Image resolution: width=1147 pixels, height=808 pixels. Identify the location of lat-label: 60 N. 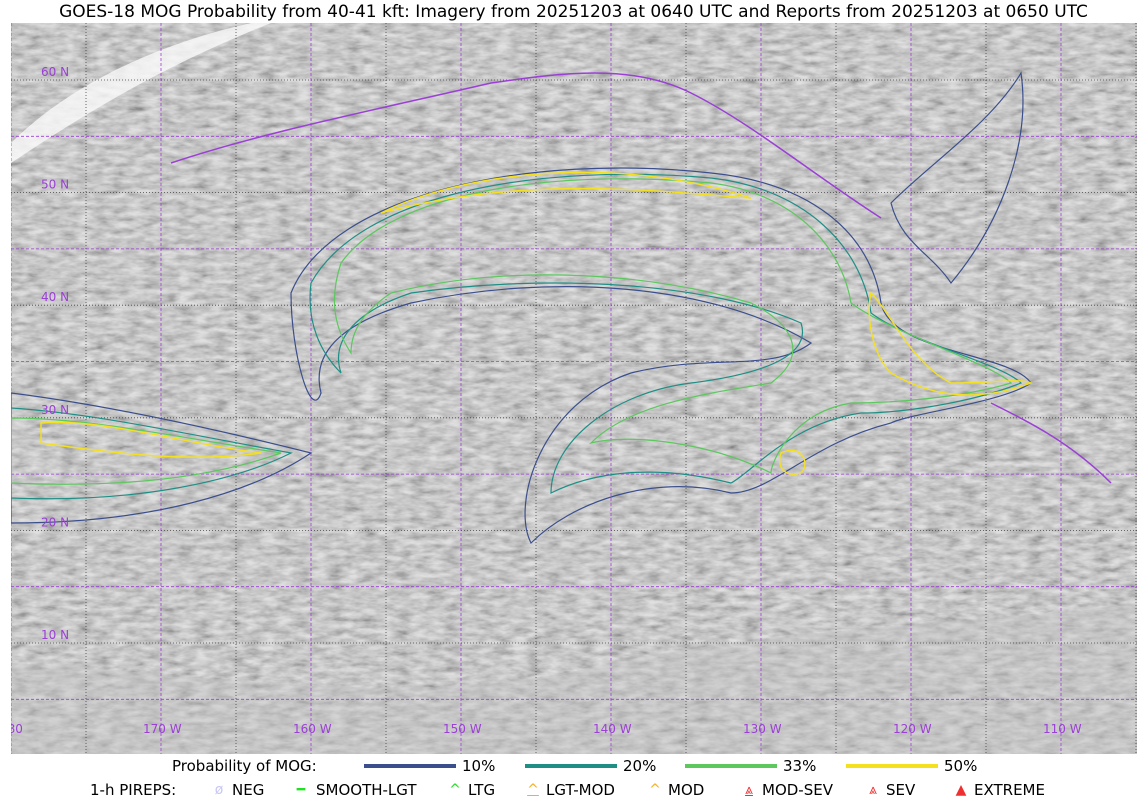
(55, 72).